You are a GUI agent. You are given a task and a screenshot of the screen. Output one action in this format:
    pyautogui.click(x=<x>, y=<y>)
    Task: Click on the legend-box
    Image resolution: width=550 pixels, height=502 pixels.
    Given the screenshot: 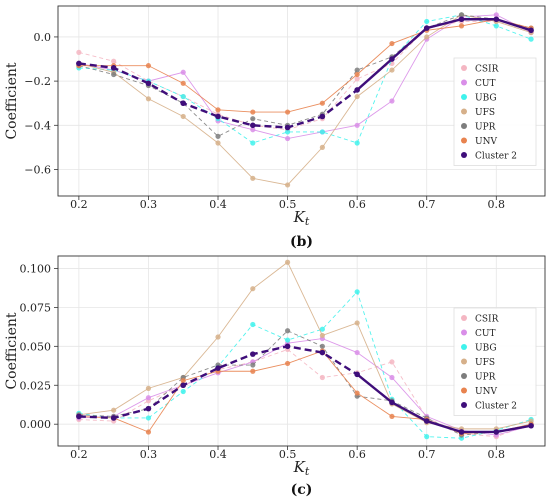 What is the action you would take?
    pyautogui.click(x=495, y=361)
    